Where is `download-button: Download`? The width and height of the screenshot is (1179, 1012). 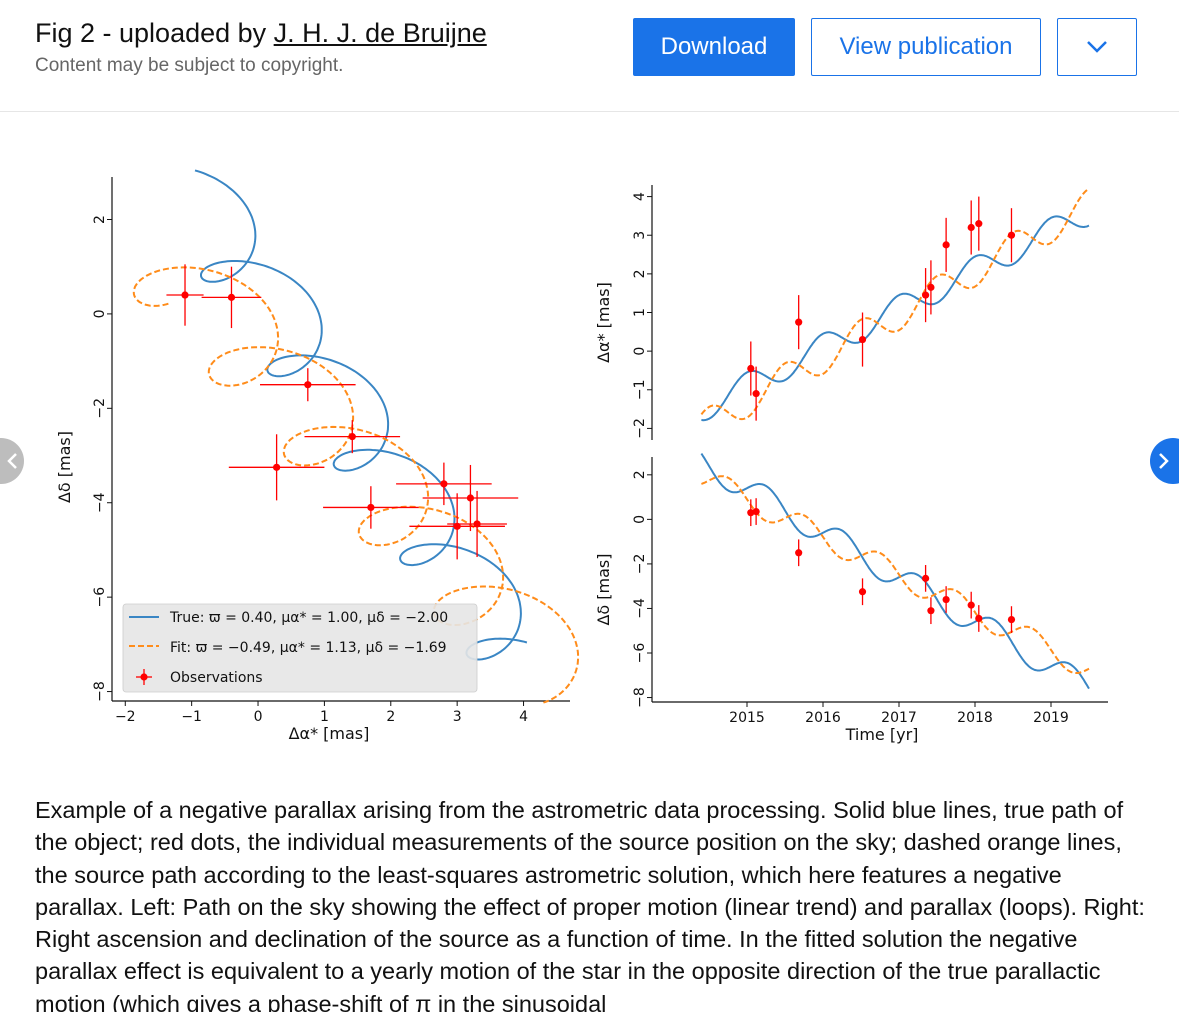 download-button: Download is located at coordinates (714, 47).